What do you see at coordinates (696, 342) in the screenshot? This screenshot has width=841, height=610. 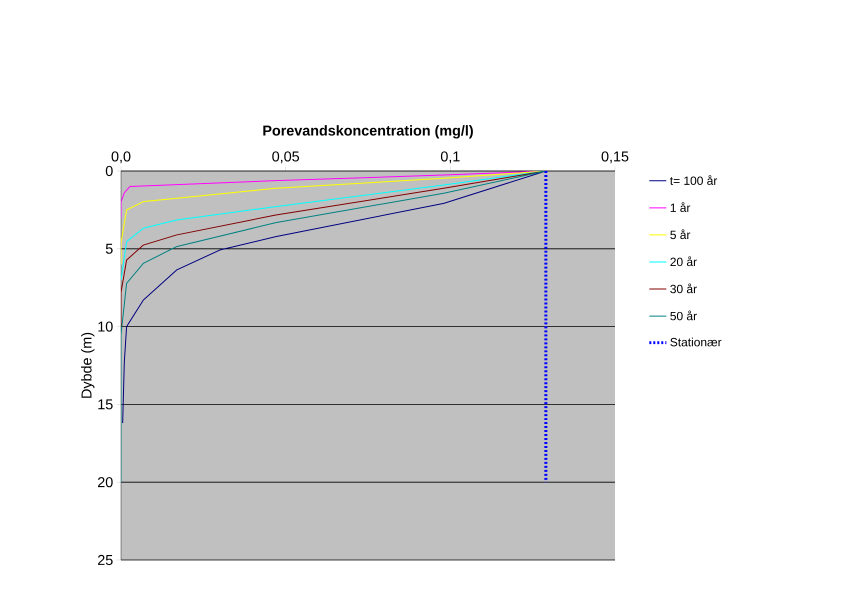 I see `legend-label: Stationær` at bounding box center [696, 342].